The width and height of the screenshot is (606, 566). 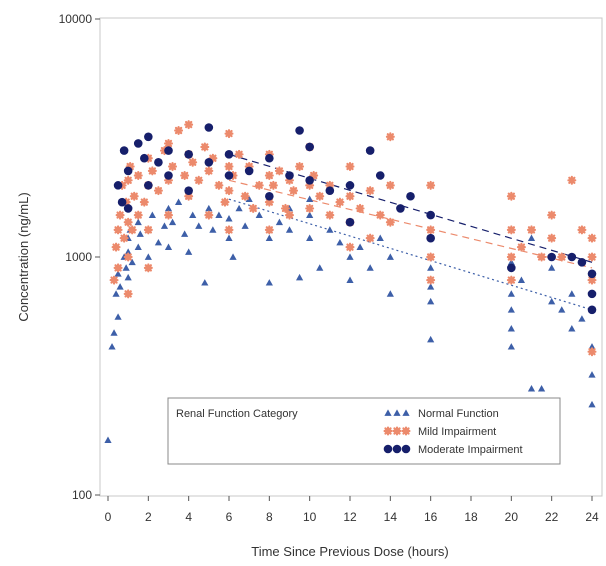 I want to click on x-tick-label: 2, so click(x=148, y=517).